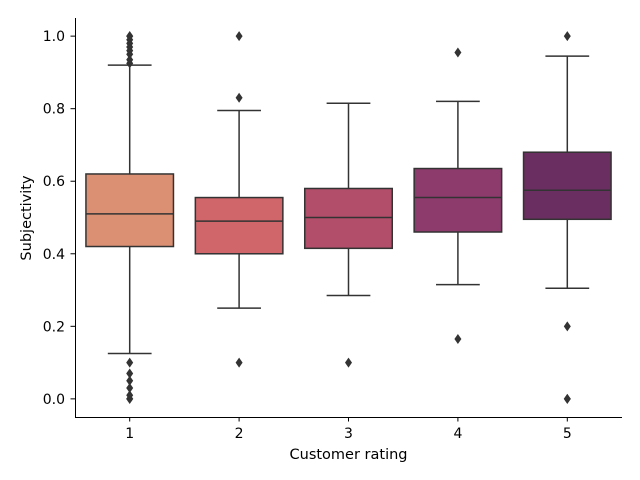  What do you see at coordinates (349, 455) in the screenshot?
I see `x-axis-label: Customer rating` at bounding box center [349, 455].